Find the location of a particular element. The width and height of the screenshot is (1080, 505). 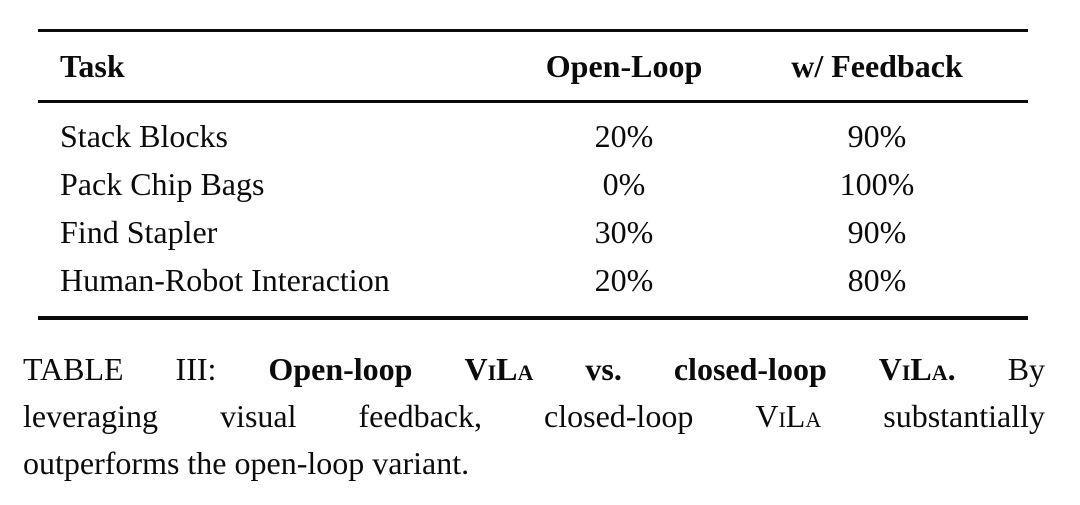

column-header-task: Task is located at coordinates (92, 65).